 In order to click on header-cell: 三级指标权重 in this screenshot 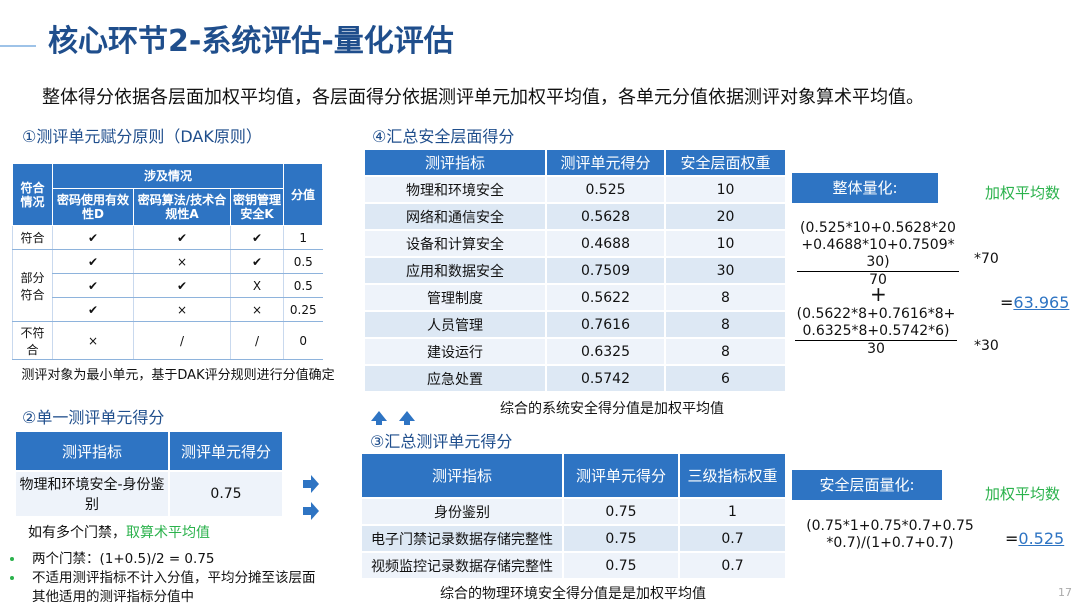, I will do `click(732, 475)`.